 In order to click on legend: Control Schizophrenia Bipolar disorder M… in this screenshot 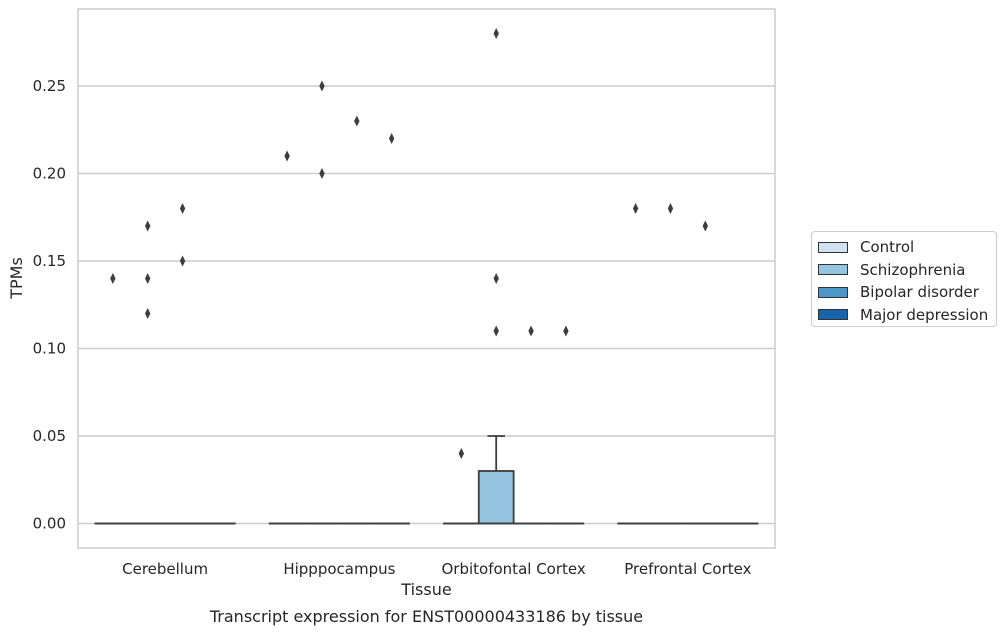, I will do `click(904, 279)`.